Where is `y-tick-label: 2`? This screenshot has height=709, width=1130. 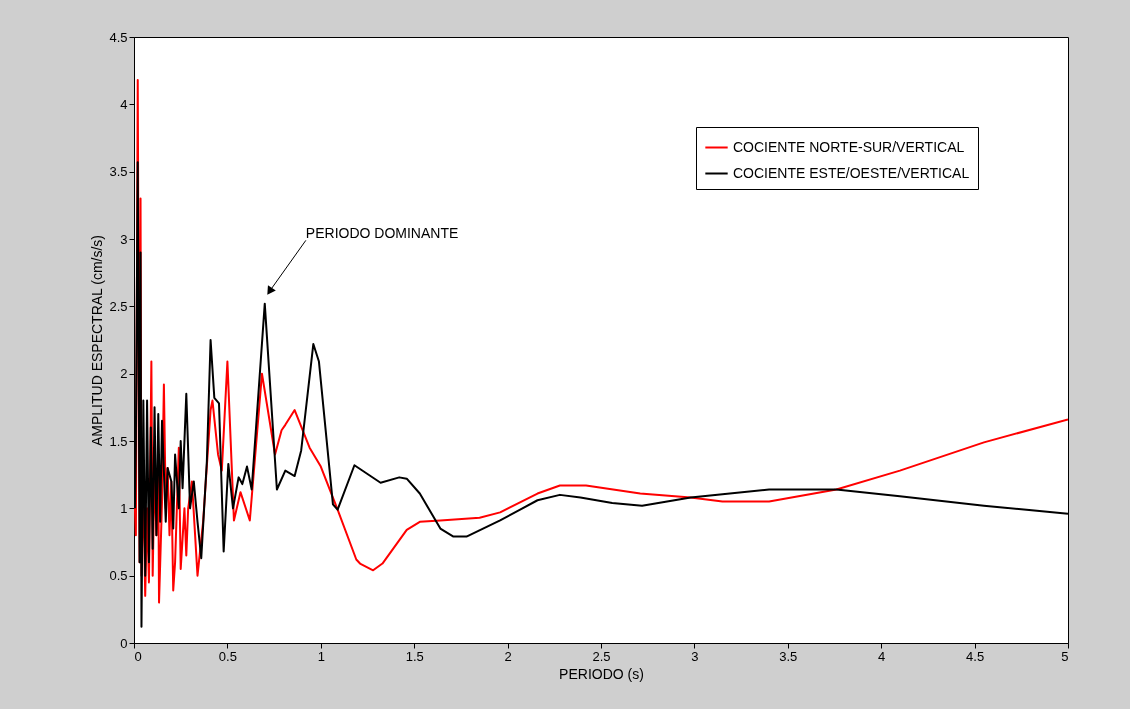
y-tick-label: 2 is located at coordinates (124, 374).